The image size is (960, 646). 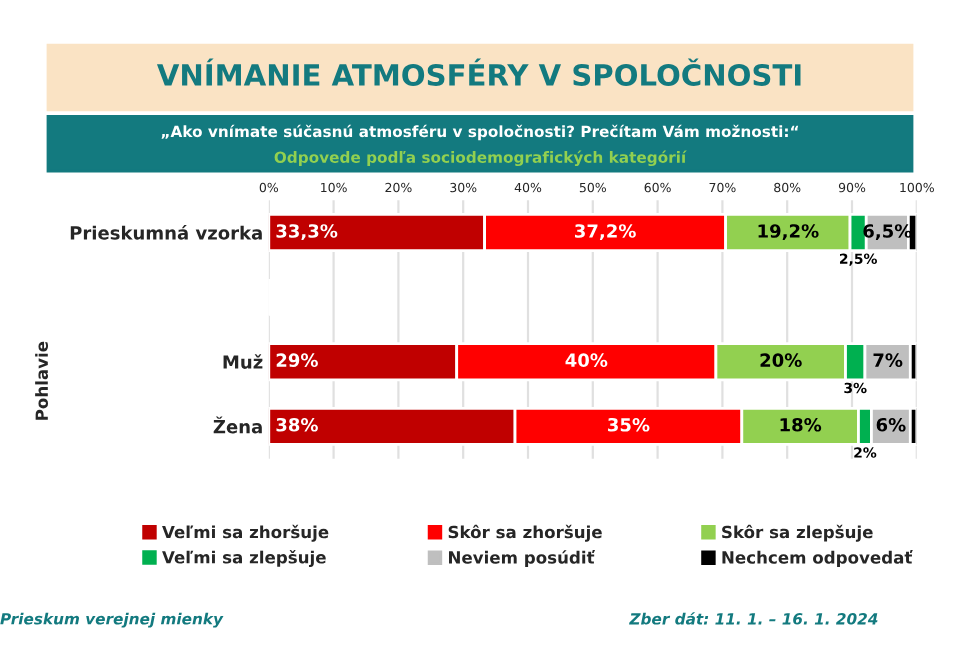 I want to click on y-tick-label: Prieskumná vzorka, so click(x=166, y=232).